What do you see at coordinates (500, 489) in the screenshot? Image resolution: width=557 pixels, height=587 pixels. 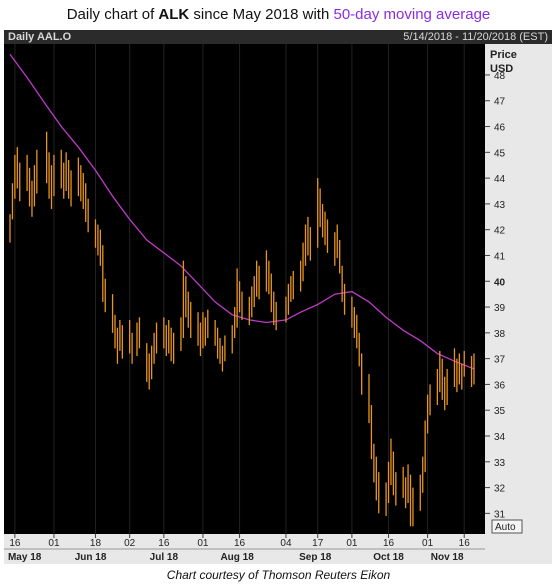 I see `y-tick-label-1: 32` at bounding box center [500, 489].